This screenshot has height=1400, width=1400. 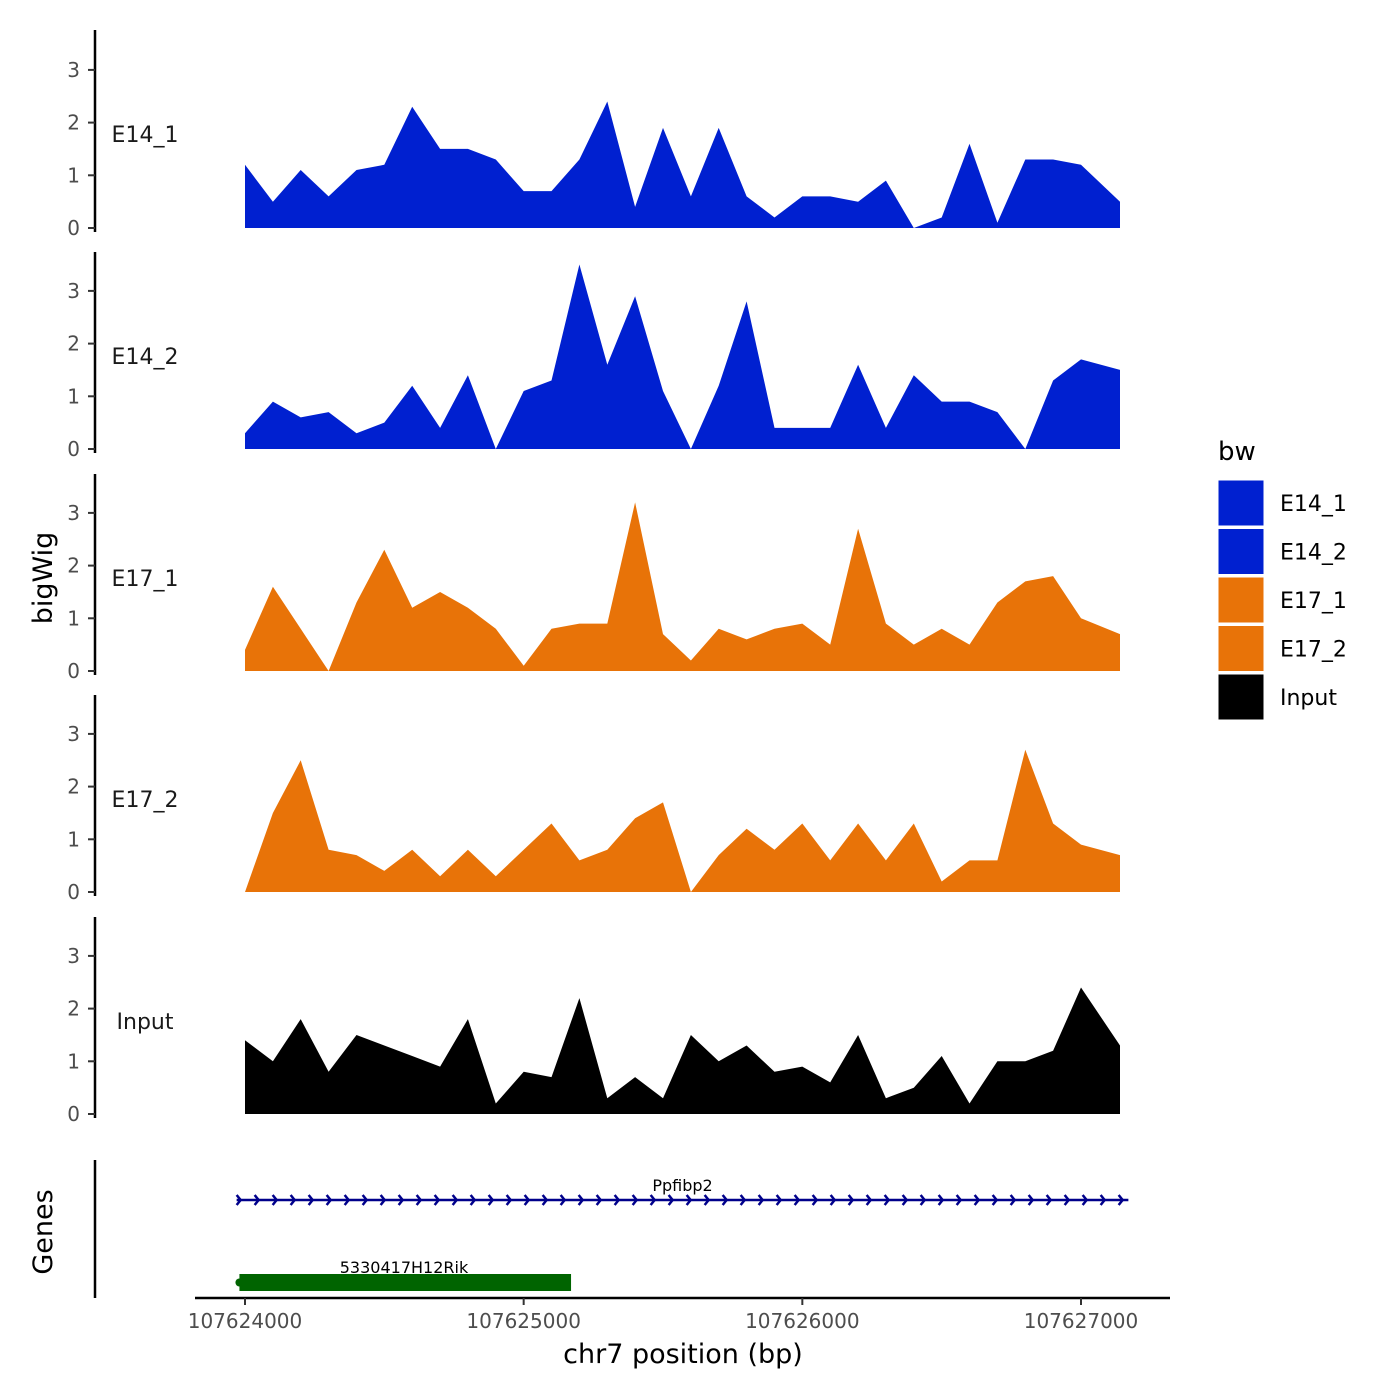 I want to click on genes-track: Ppfibp2 5330417H12Rik, so click(x=611, y=1229).